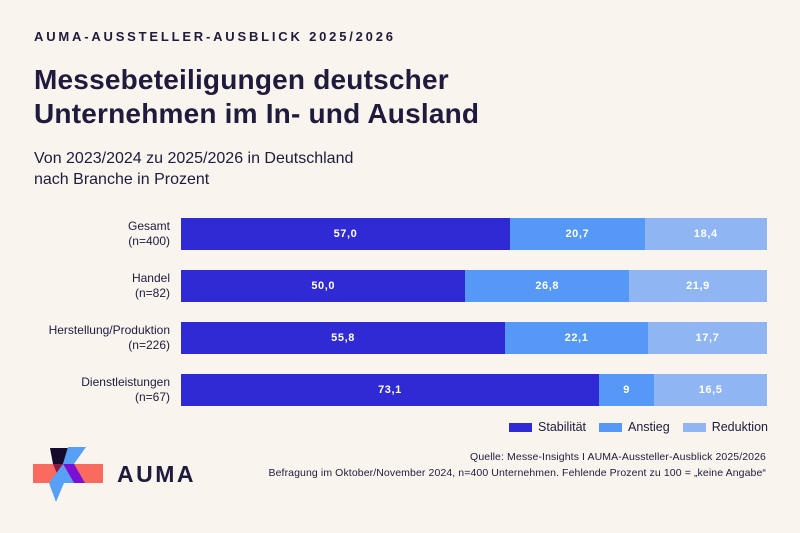  I want to click on segment-value-label: 26,8, so click(547, 286).